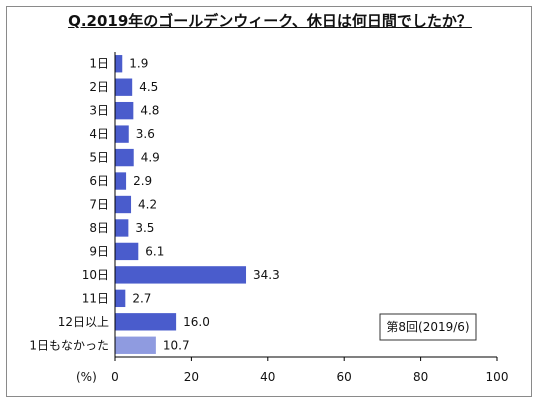  I want to click on category-label: 8日, so click(99, 228).